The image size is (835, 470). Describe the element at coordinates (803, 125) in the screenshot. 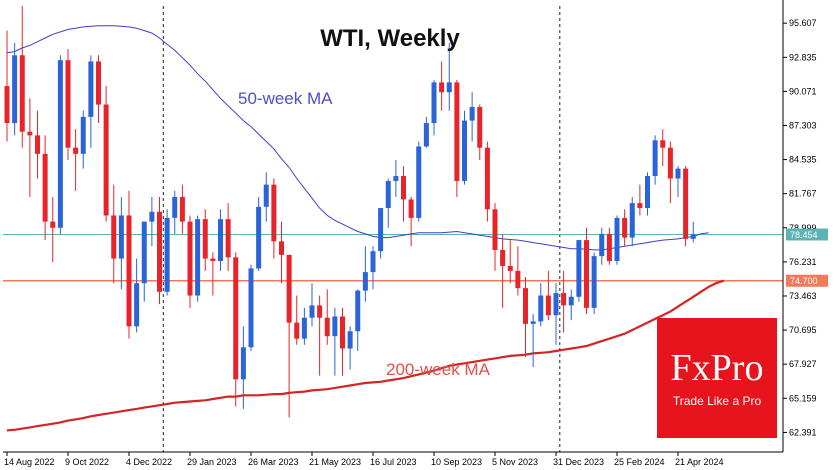

I see `y-tick-label: 87.303` at that location.